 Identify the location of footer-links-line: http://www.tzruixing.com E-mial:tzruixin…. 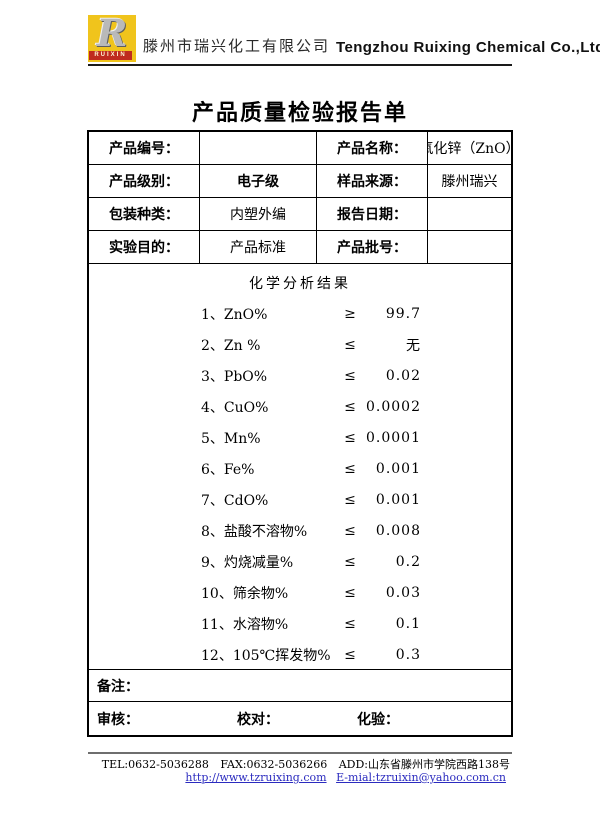
(297, 777).